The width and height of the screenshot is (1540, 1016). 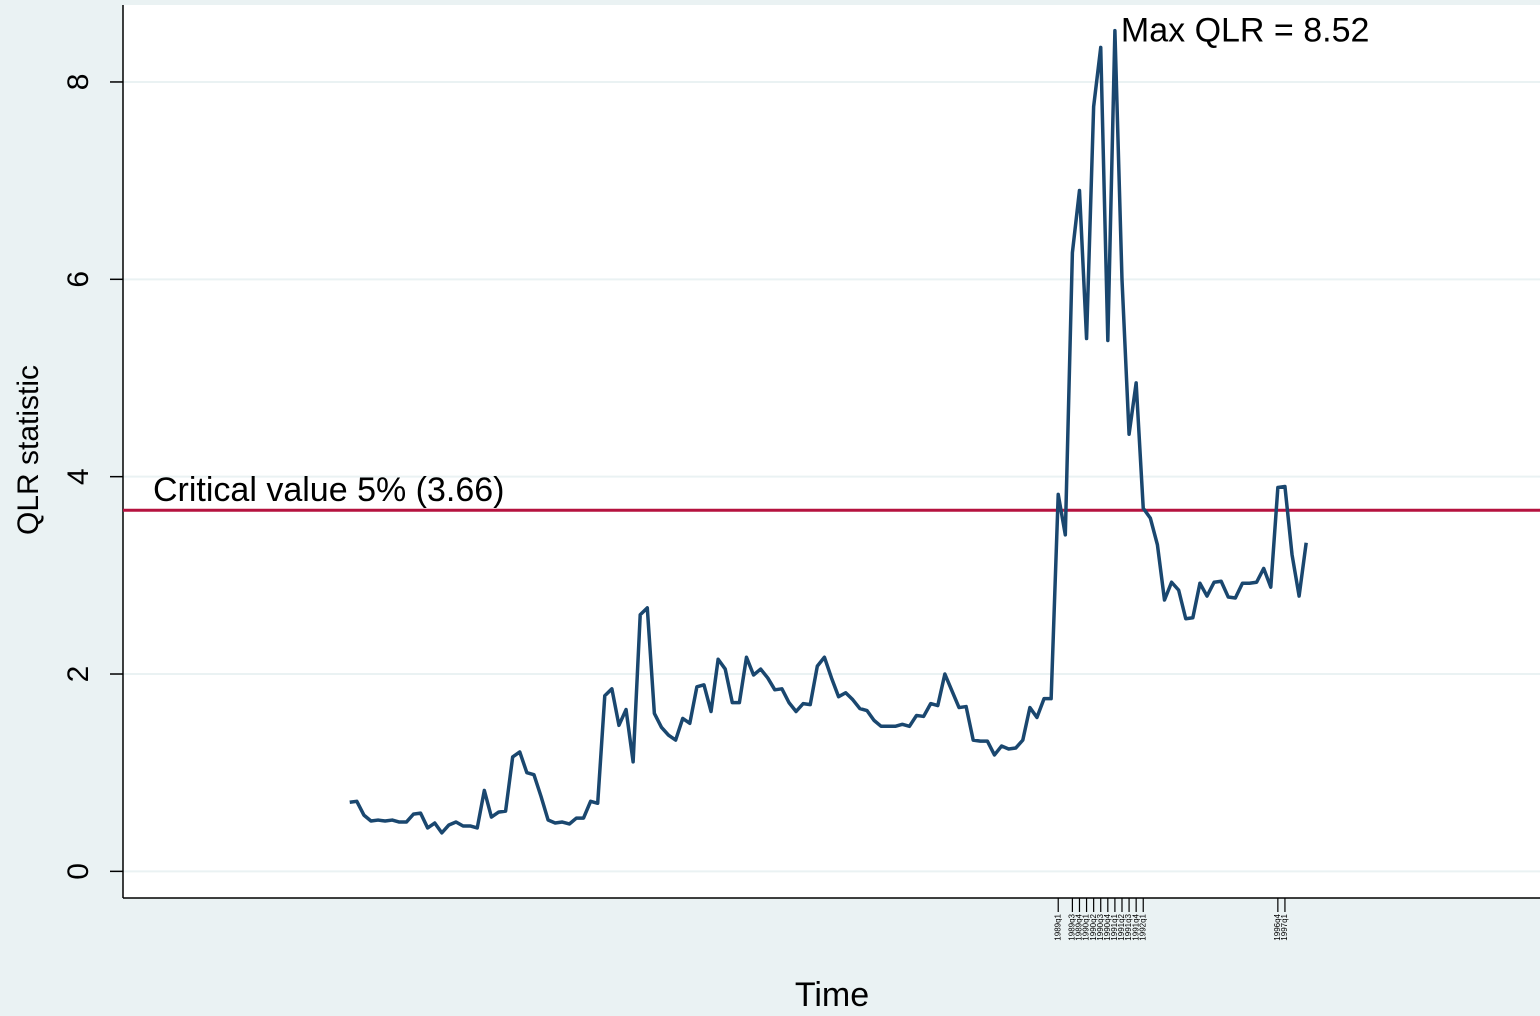 What do you see at coordinates (328, 490) in the screenshot?
I see `reference-label: Critical value 5% (3.66)` at bounding box center [328, 490].